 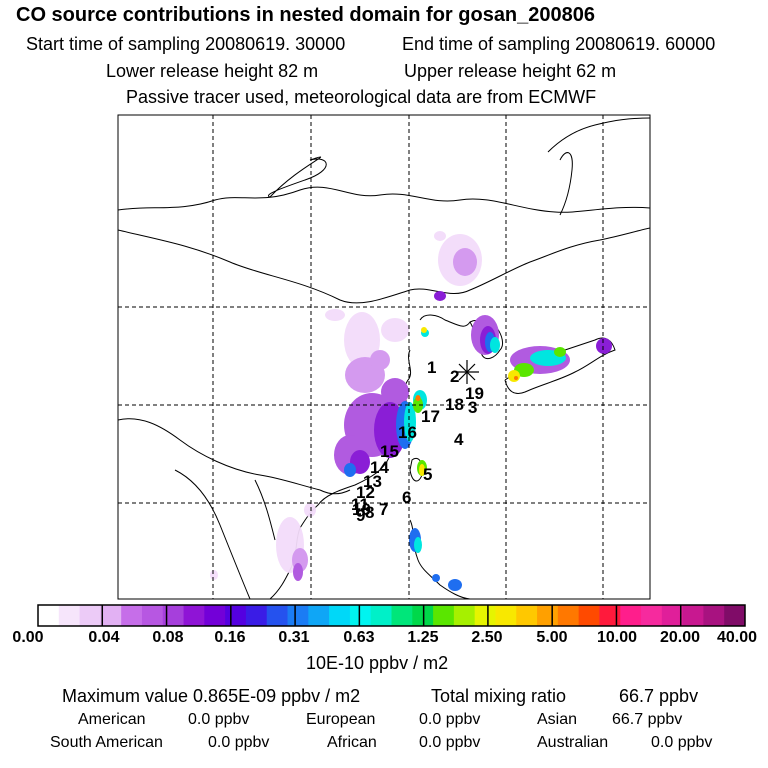 I want to click on american-value: 0.0 ppbv, so click(x=219, y=719).